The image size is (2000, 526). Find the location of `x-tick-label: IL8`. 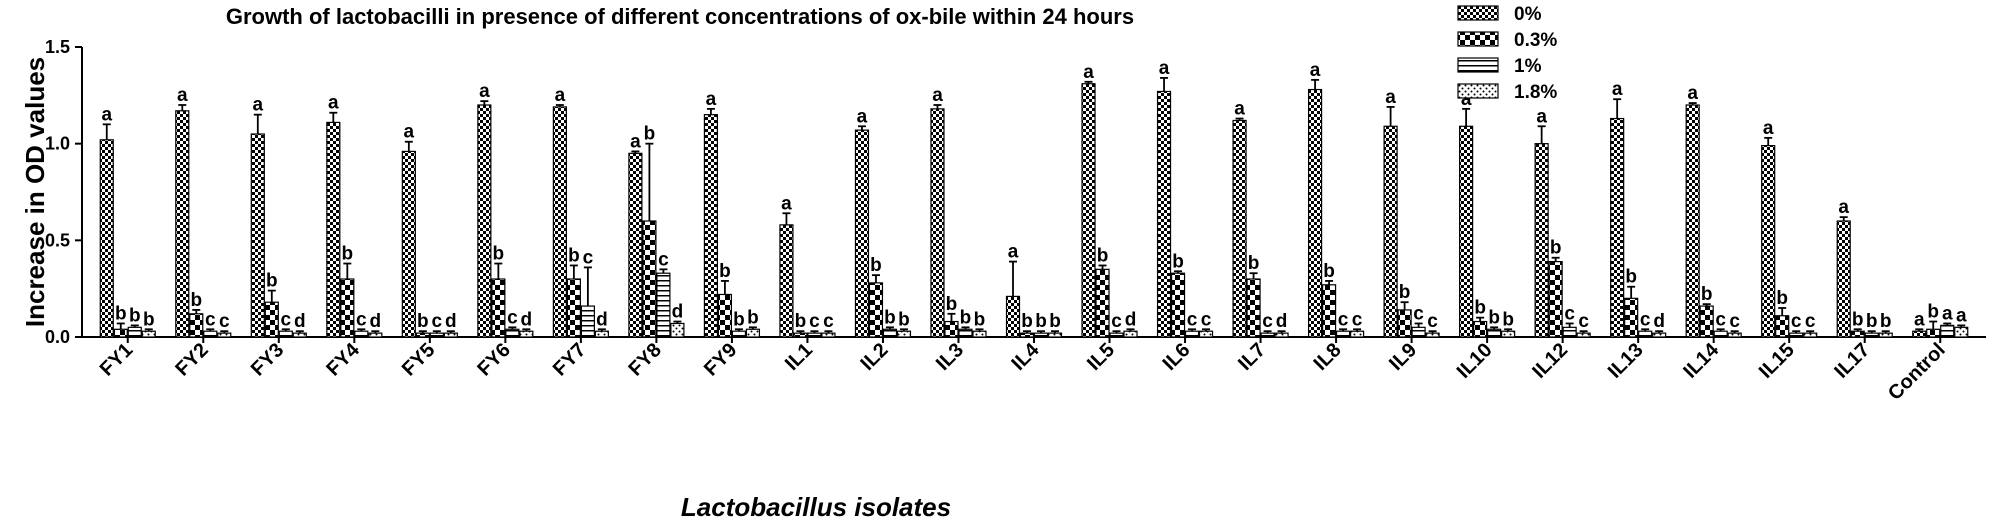

x-tick-label: IL8 is located at coordinates (1328, 357).